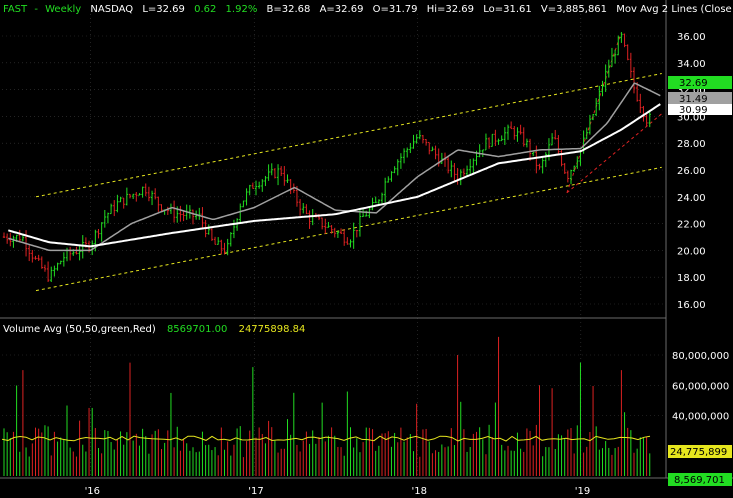 This screenshot has width=733, height=498. What do you see at coordinates (15, 9) in the screenshot?
I see `header-symbol: FAST` at bounding box center [15, 9].